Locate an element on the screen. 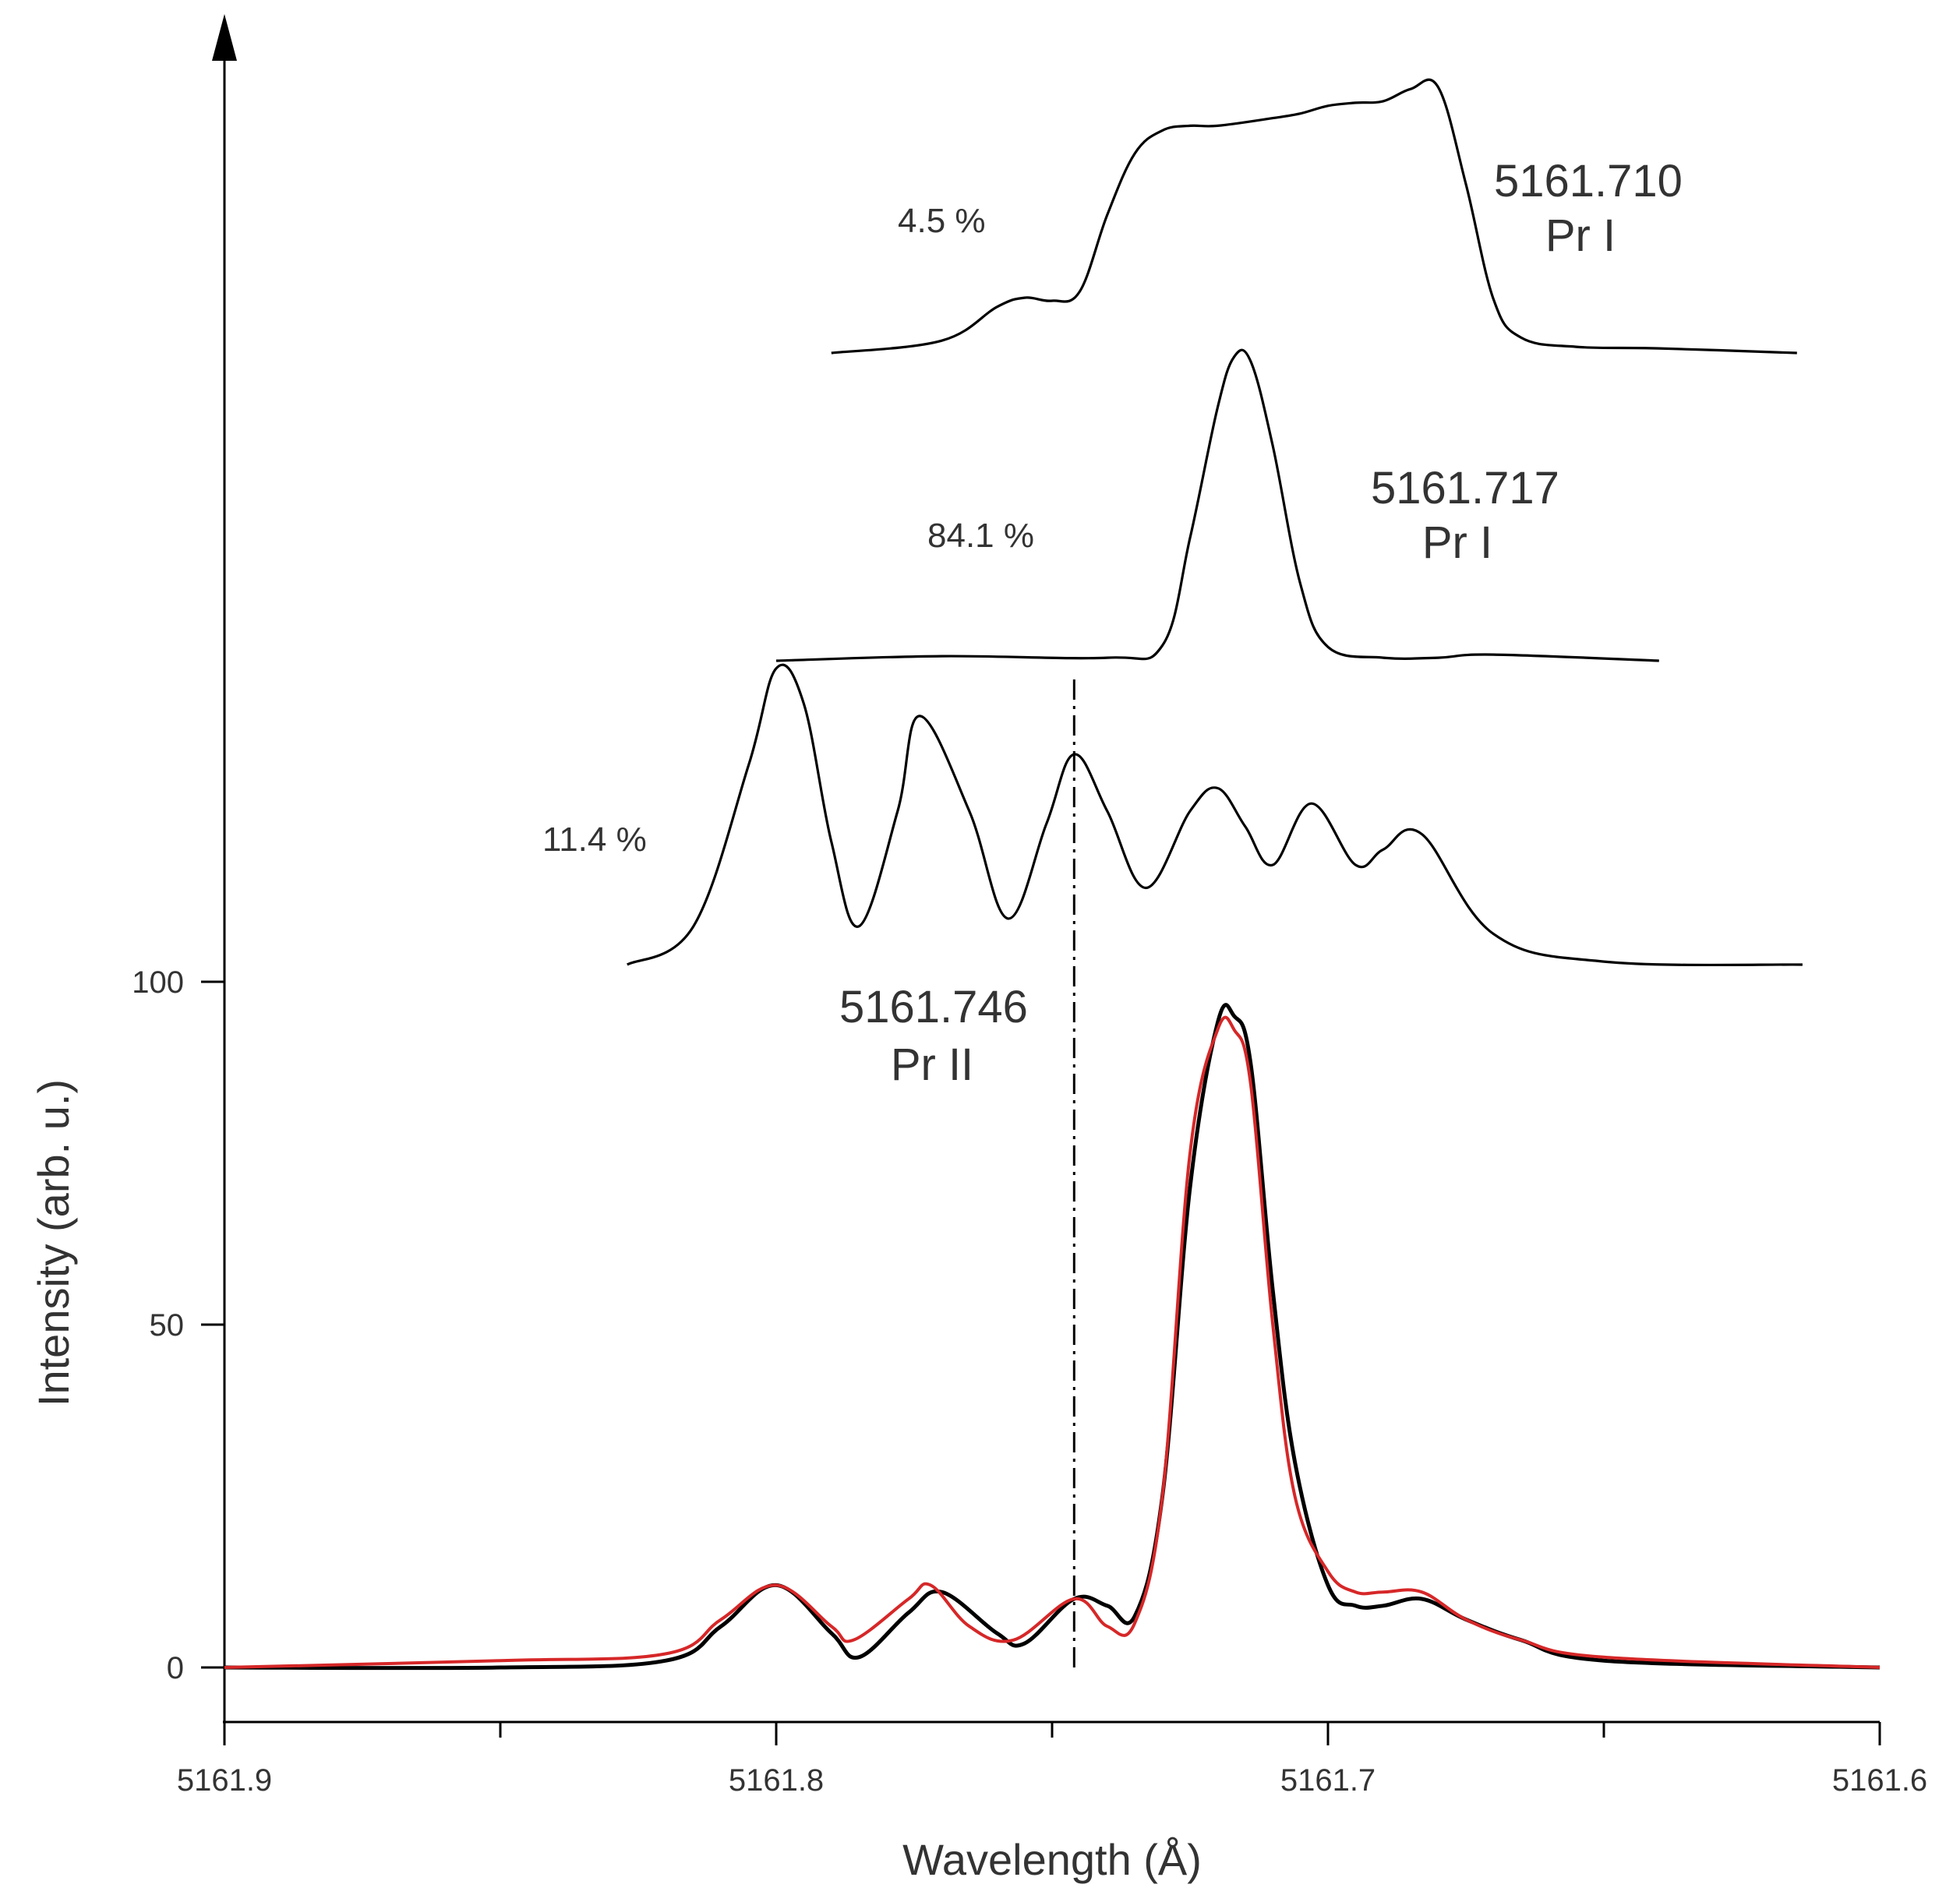  line-label-species-pr-i-middle: Pr I is located at coordinates (1457, 542).